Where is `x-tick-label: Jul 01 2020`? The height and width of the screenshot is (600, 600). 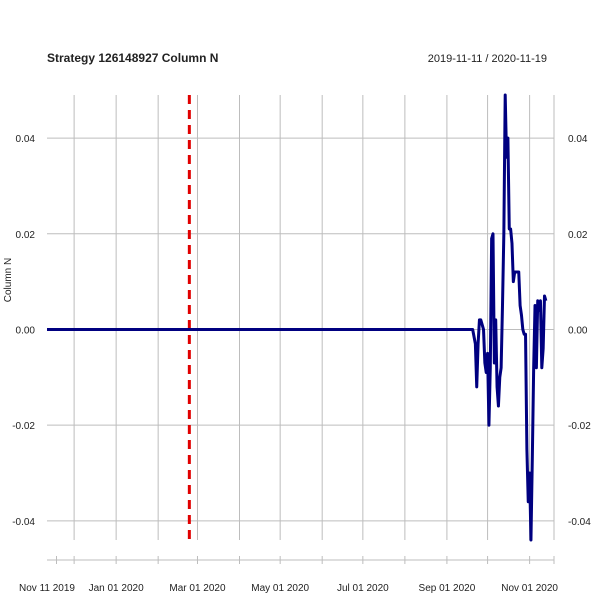
x-tick-label: Jul 01 2020 is located at coordinates (363, 588).